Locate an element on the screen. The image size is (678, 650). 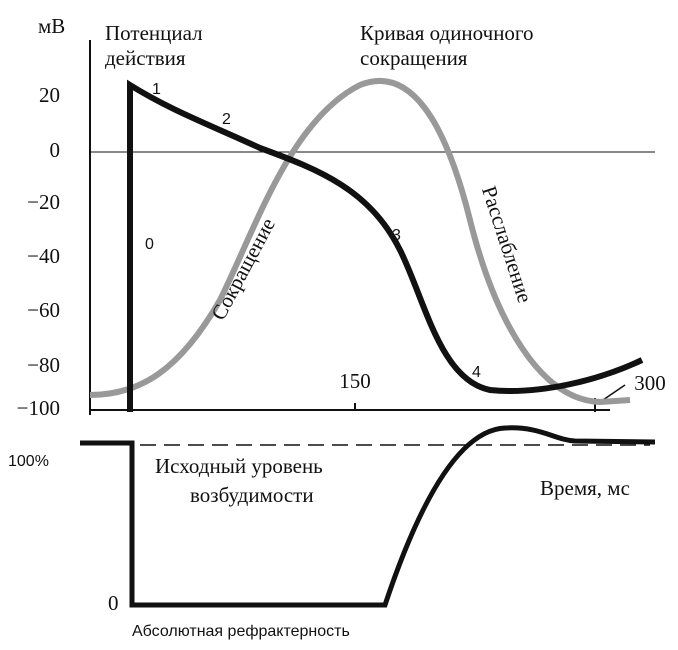
label: Расслабление is located at coordinates (507, 244).